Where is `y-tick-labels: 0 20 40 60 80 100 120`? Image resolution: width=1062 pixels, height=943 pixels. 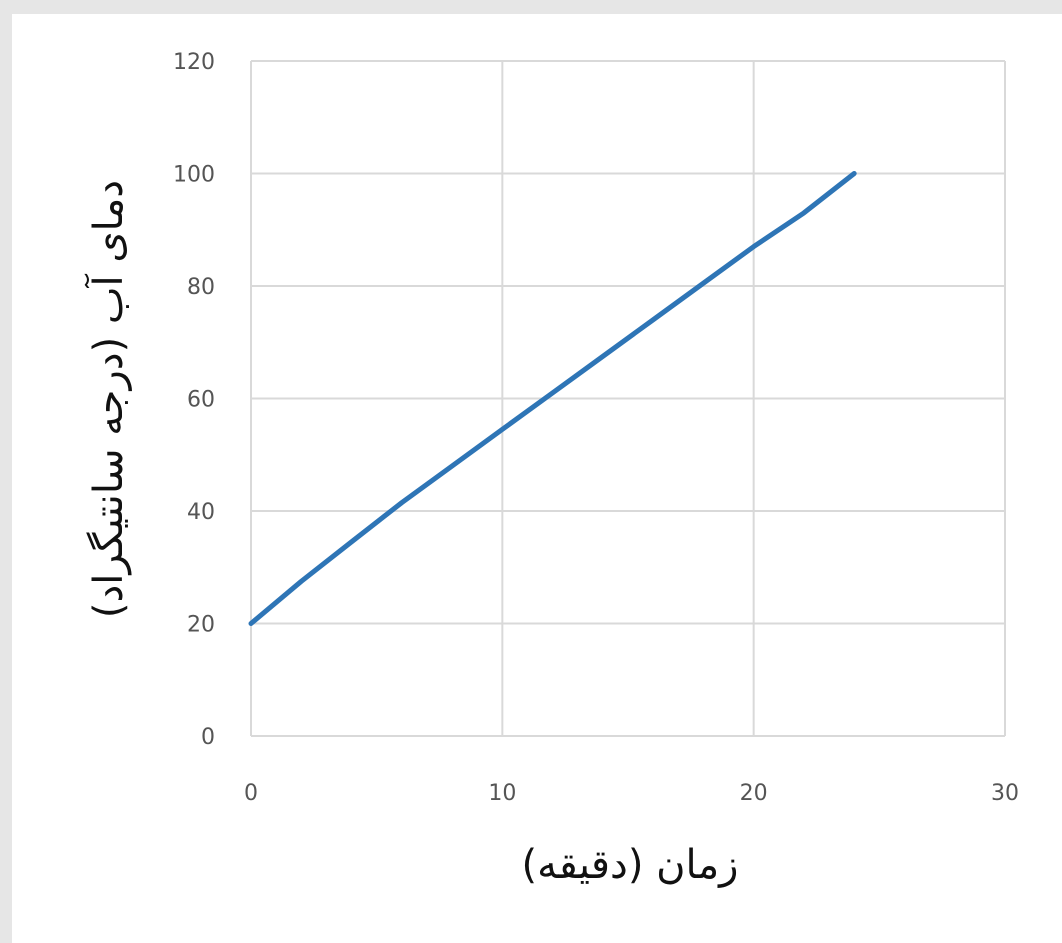 y-tick-labels: 0 20 40 60 80 100 120 is located at coordinates (194, 400).